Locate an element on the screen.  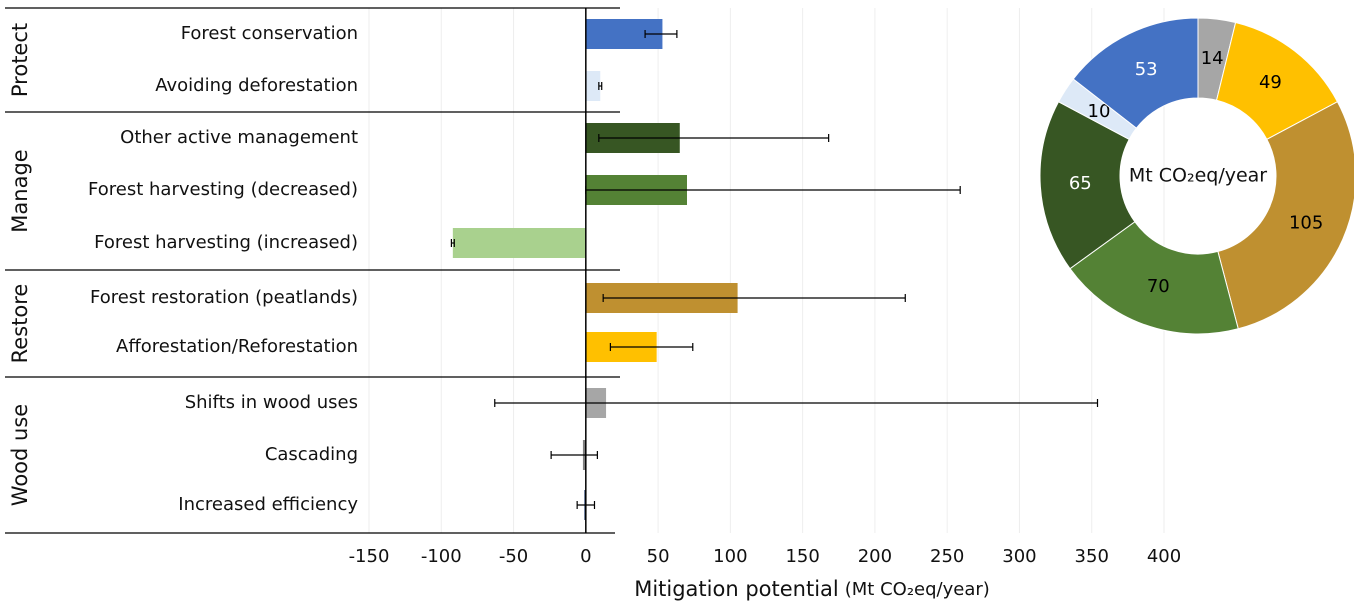
category-label: Forest restoration (peatlands) is located at coordinates (224, 297).